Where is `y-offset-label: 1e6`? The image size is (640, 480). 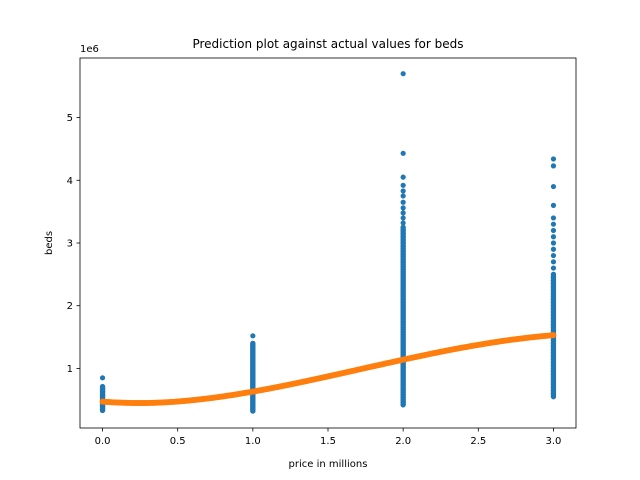 y-offset-label: 1e6 is located at coordinates (89, 49).